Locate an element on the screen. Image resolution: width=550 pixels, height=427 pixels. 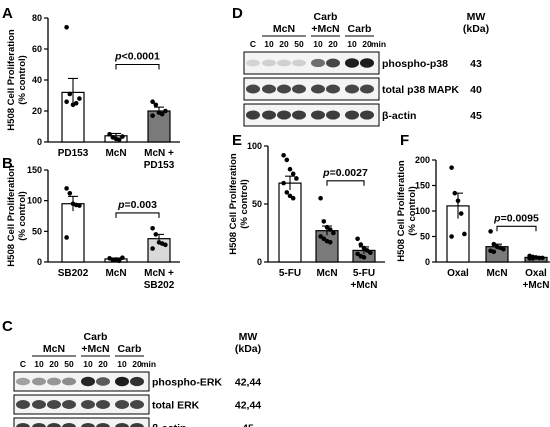
blot-row-label-d: phospho-p38 is located at coordinates (415, 64).